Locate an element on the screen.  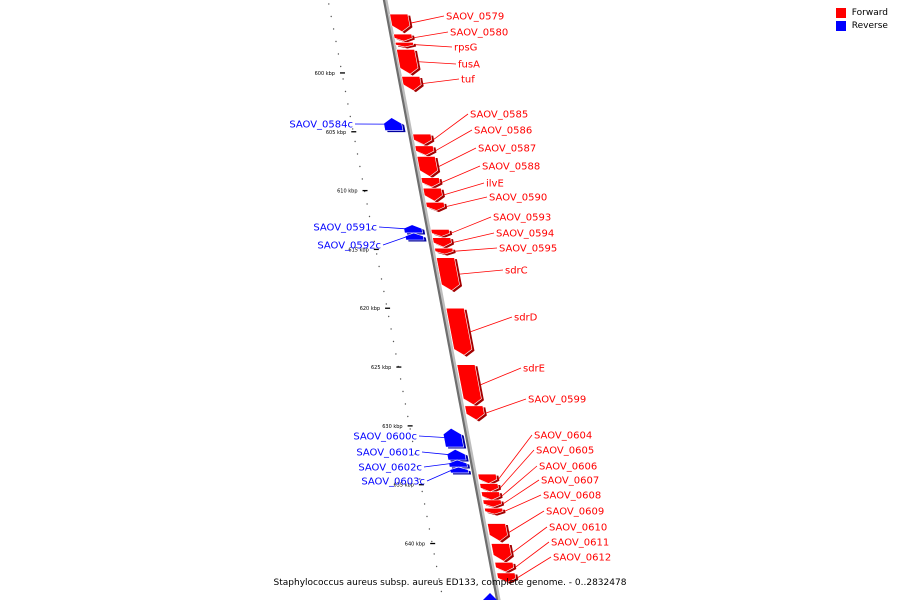
gene-label: SAOV_0605 is located at coordinates (565, 451).